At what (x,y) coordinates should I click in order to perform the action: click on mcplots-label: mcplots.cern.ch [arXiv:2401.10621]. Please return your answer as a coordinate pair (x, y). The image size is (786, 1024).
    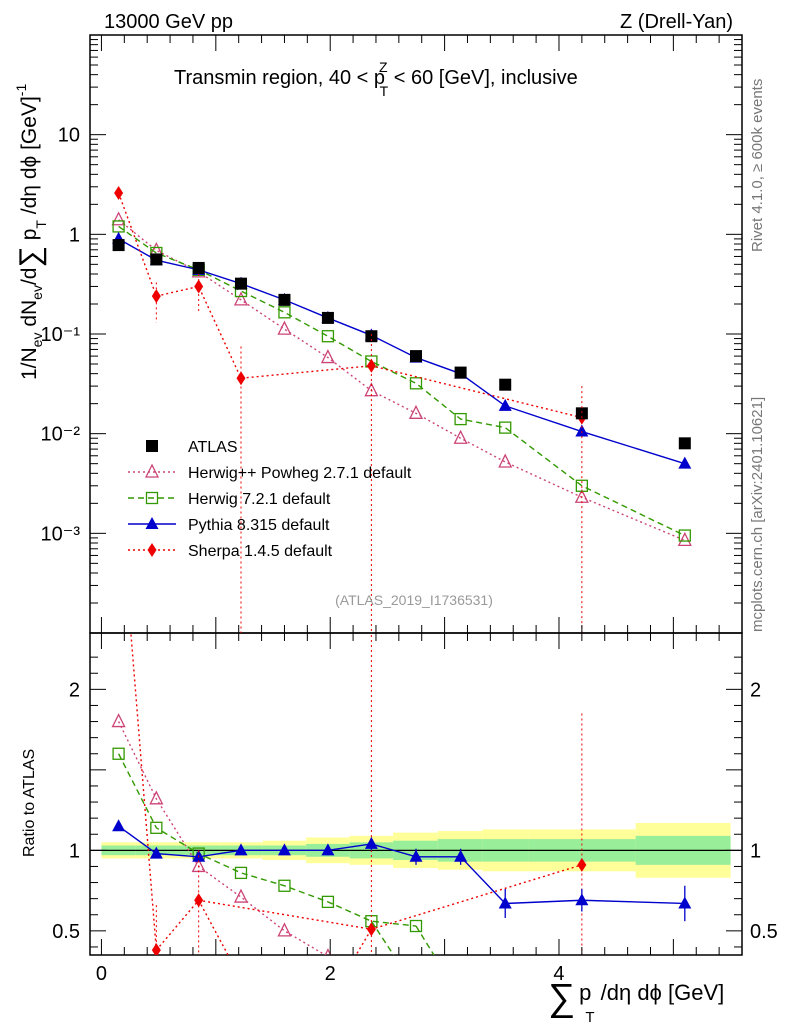
    Looking at the image, I should click on (757, 514).